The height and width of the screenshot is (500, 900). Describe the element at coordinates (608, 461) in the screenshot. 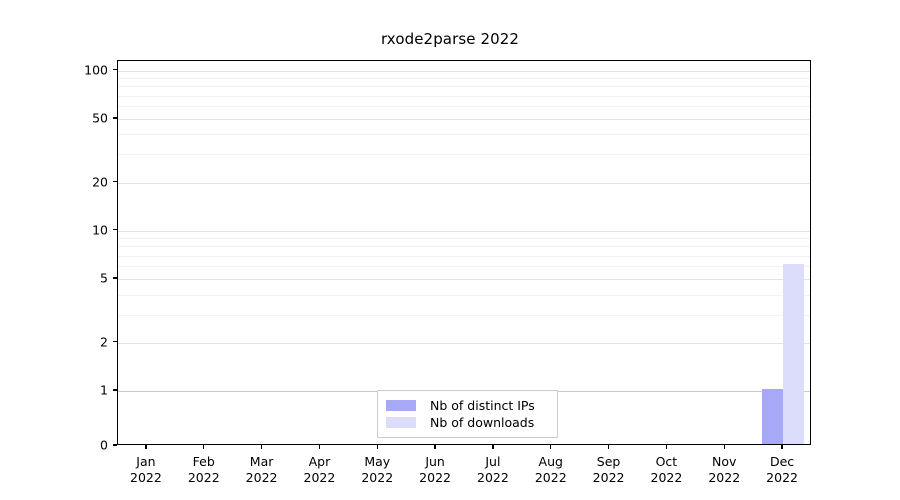

I see `x-axis-tick-month: Sep` at that location.